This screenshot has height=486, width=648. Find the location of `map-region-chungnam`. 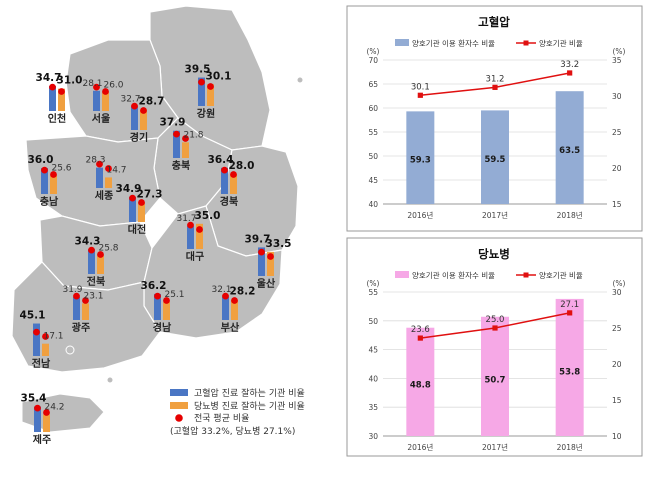

map-region-chungnam is located at coordinates (93, 181).